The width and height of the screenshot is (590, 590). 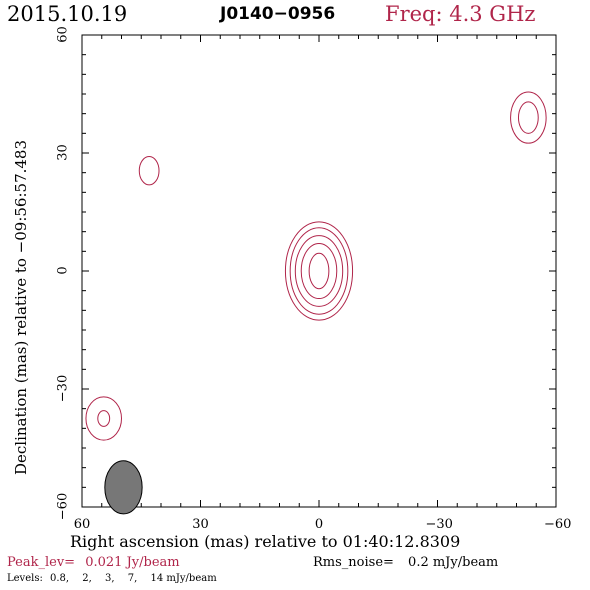 I want to click on rms-noise-label: Rms_noise= 0.2 mJy/beam, so click(x=405, y=562).